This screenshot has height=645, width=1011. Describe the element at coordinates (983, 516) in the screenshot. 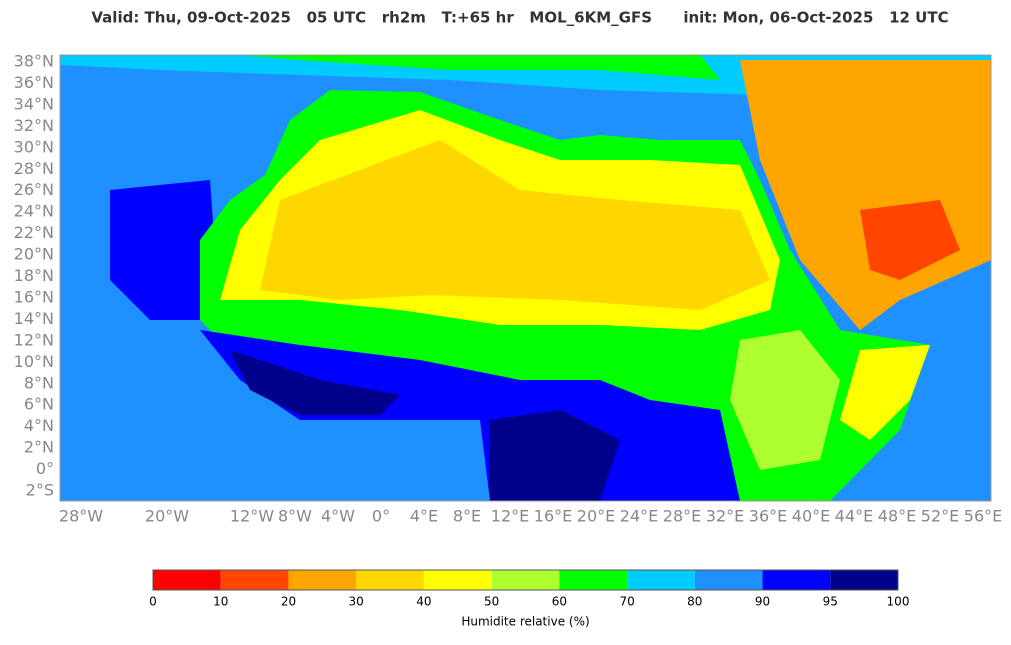

I see `lon-label: 56°E` at that location.